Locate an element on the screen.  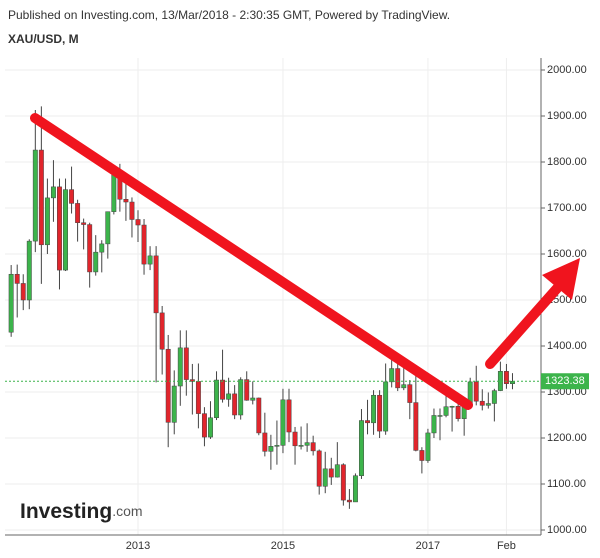
y-tick-label: 1800.00 is located at coordinates (567, 162).